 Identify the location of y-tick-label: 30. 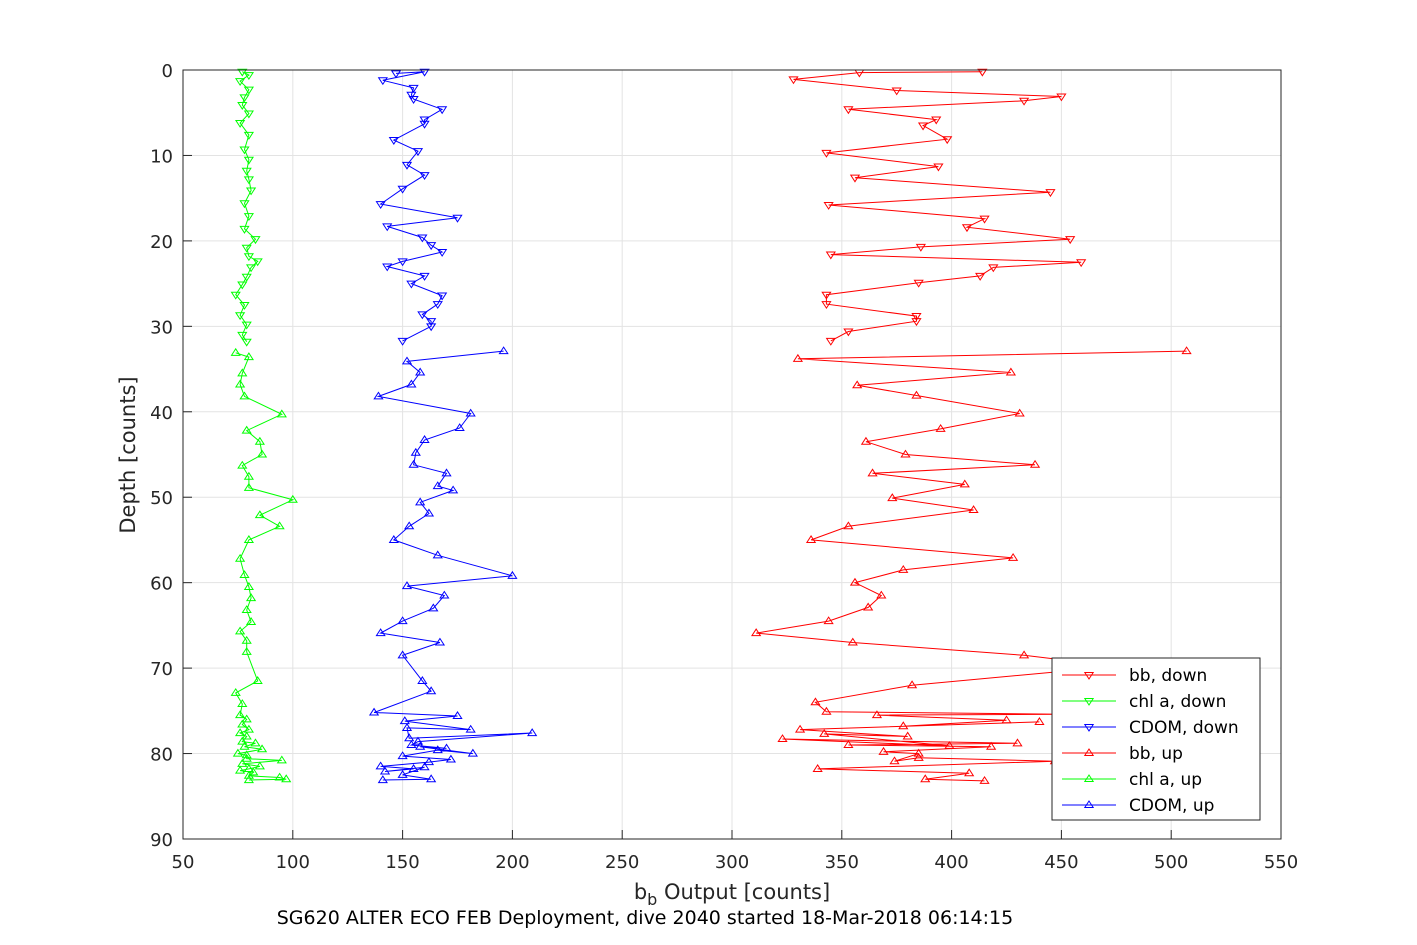
(161, 327).